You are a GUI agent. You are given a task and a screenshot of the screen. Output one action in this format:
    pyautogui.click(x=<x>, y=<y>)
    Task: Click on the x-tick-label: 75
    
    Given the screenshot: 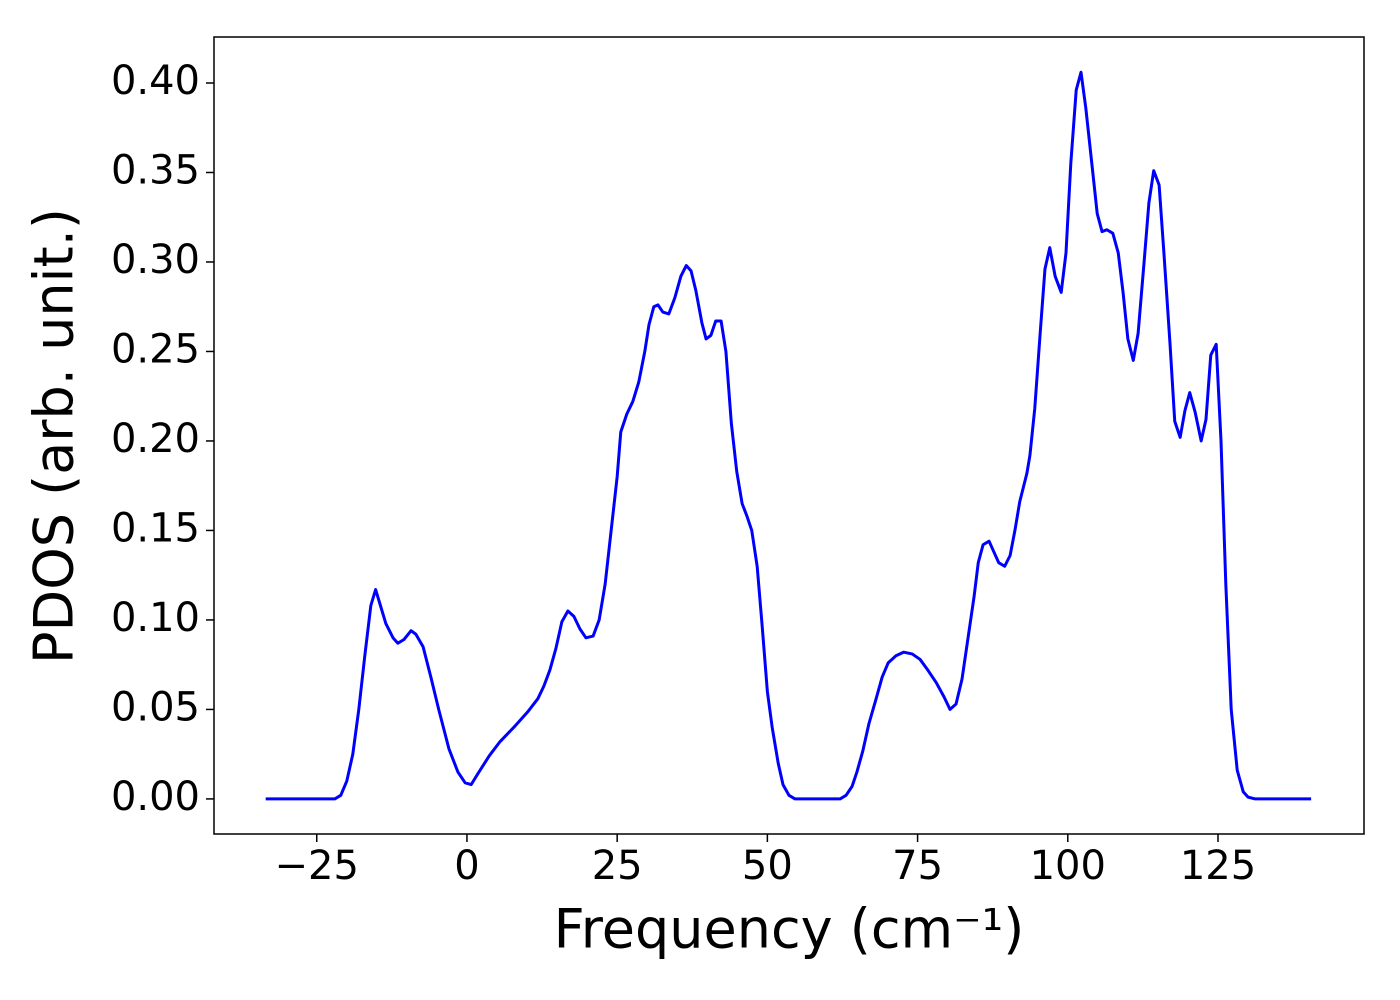 What is the action you would take?
    pyautogui.click(x=917, y=866)
    